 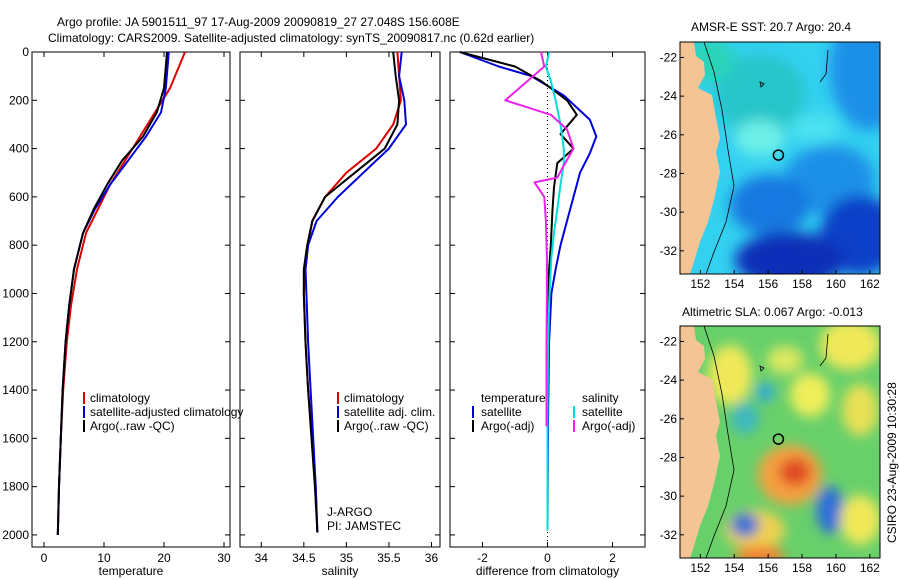 I want to click on salinity-xtick-label: 36, so click(x=432, y=558).